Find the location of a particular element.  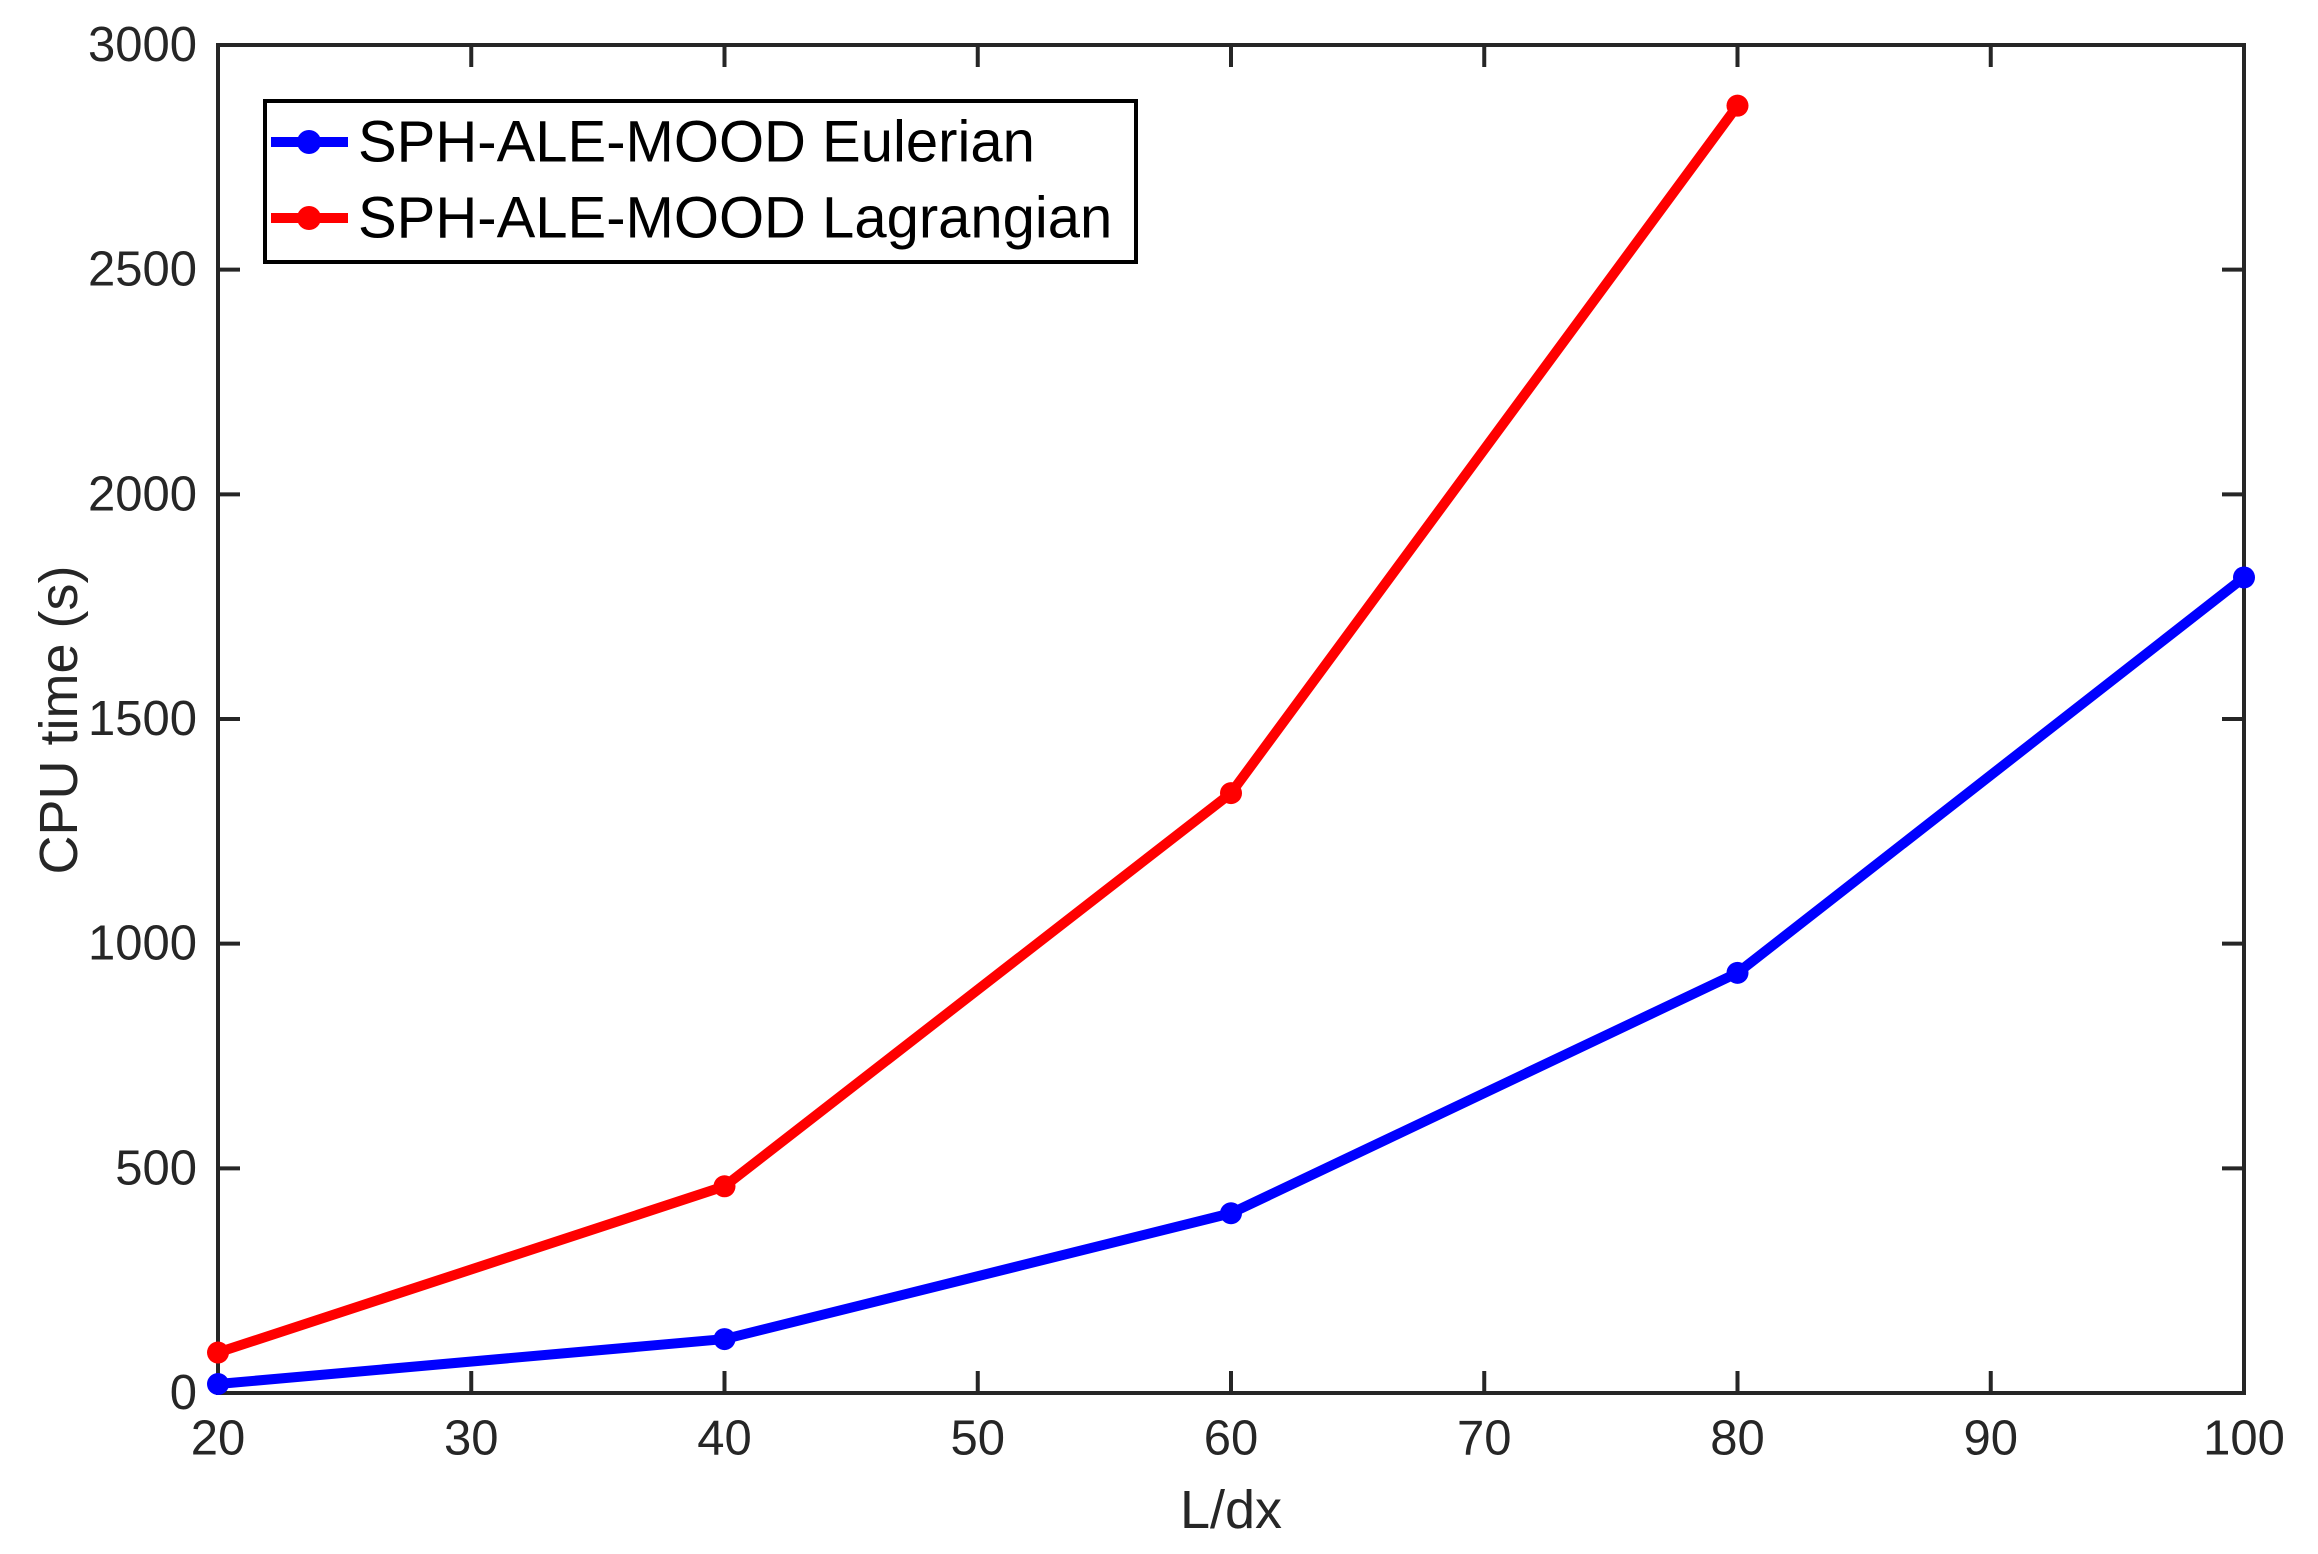

x-tick-label: 70 is located at coordinates (1484, 1438).